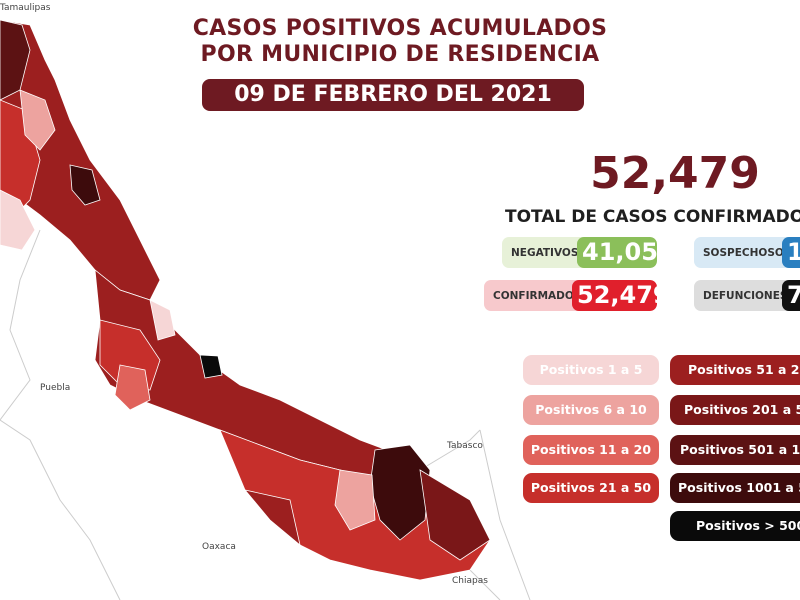  Describe the element at coordinates (272, 518) in the screenshot. I see `south-west-zone` at that location.